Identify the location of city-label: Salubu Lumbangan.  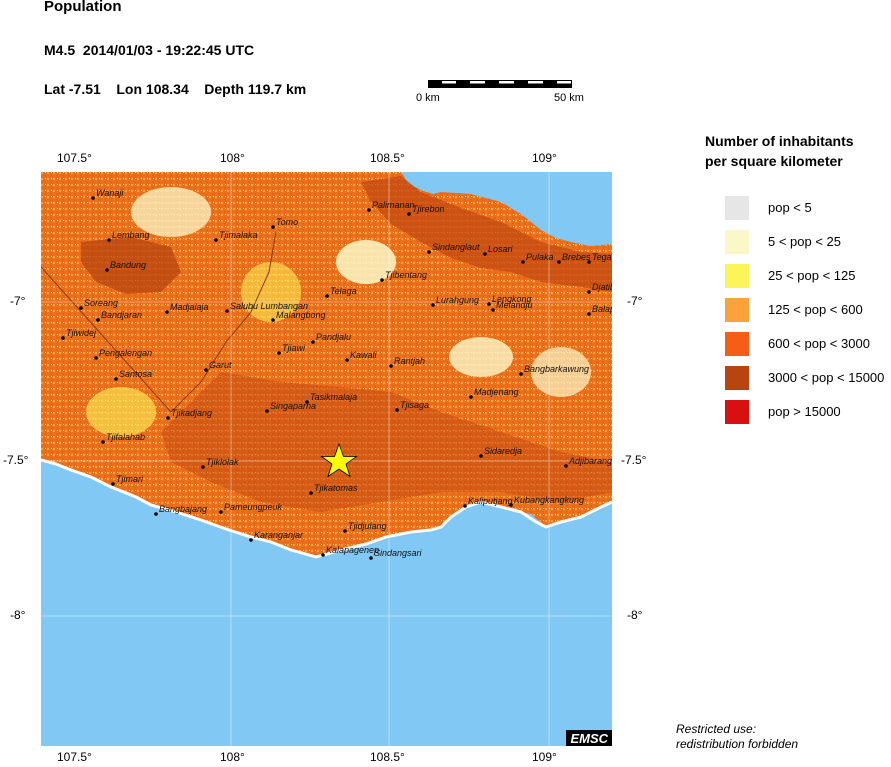
(269, 306).